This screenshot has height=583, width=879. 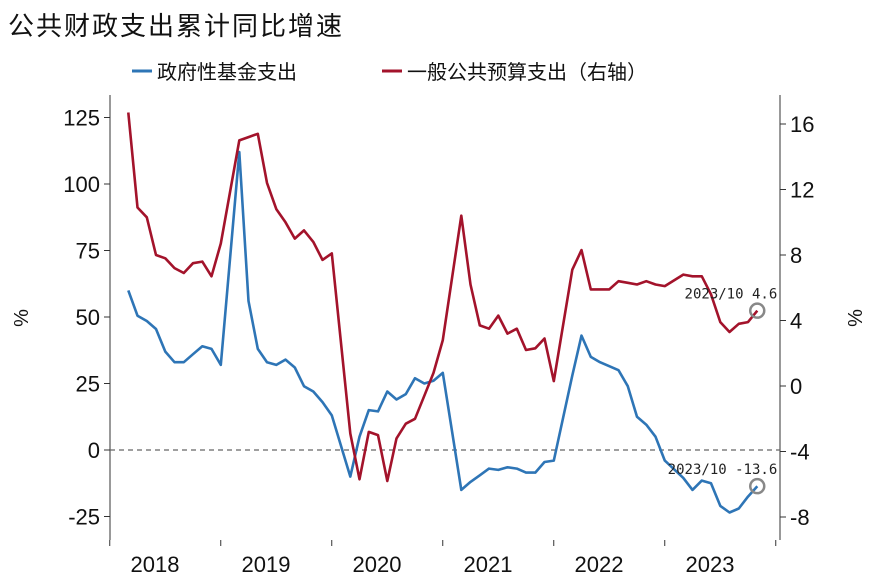 What do you see at coordinates (443, 558) in the screenshot?
I see `x-axis: 2018 2019 2020 2021 2022 2023` at bounding box center [443, 558].